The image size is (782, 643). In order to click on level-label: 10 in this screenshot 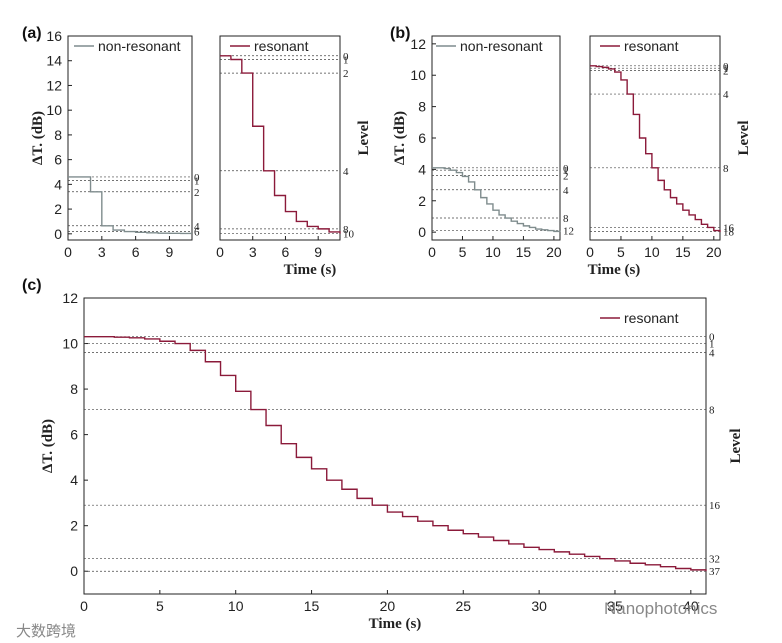, I will do `click(349, 235)`.